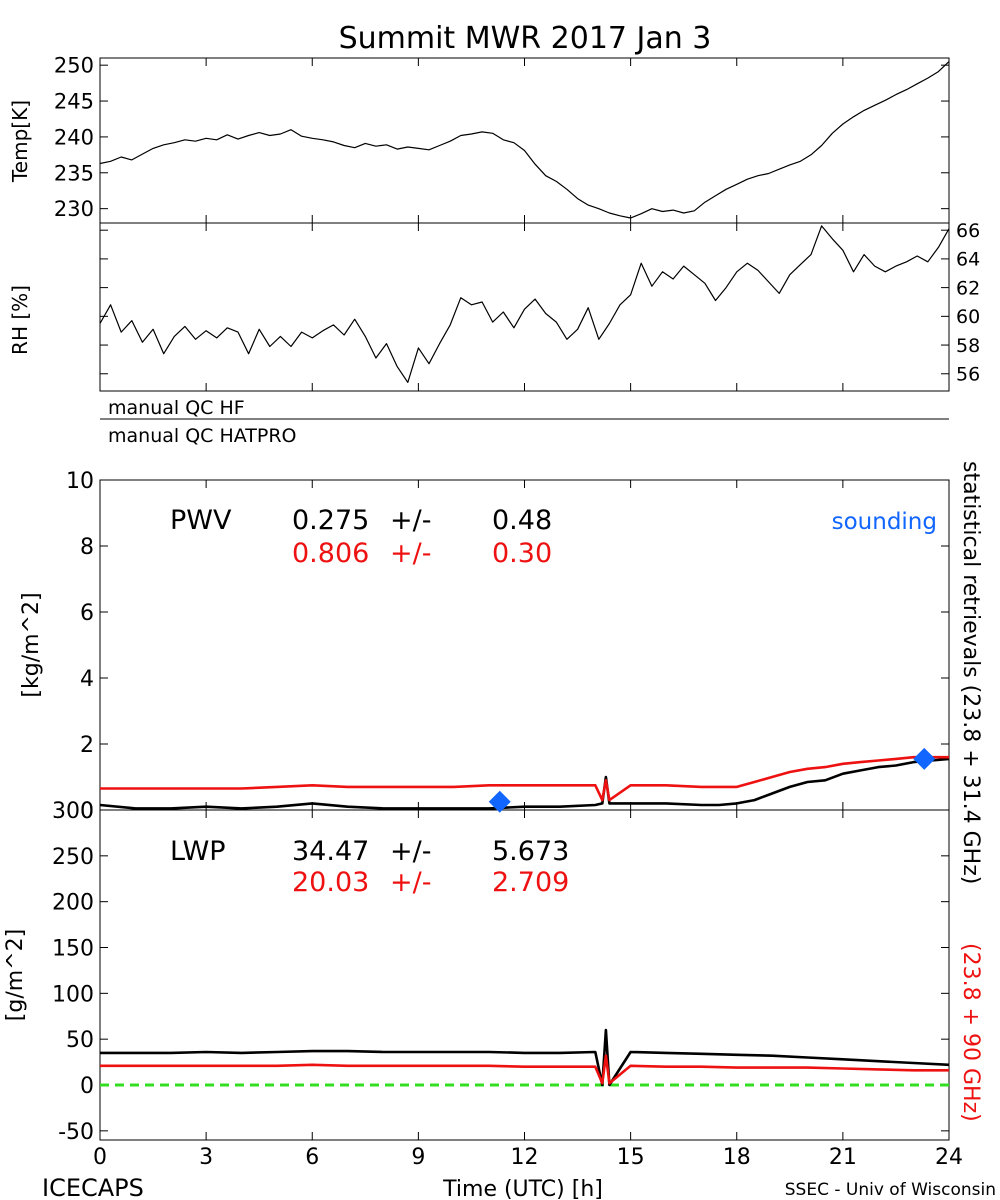 The width and height of the screenshot is (1000, 1200). I want to click on rh-ytick-label: 56, so click(968, 375).